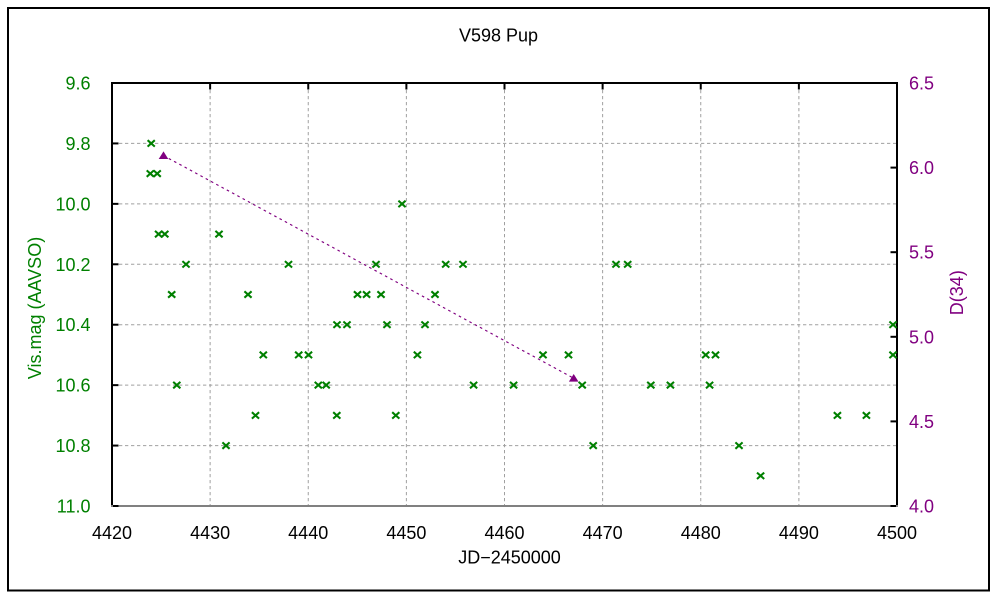 Image resolution: width=1000 pixels, height=600 pixels. Describe the element at coordinates (504, 533) in the screenshot. I see `svg-text: 4460` at that location.